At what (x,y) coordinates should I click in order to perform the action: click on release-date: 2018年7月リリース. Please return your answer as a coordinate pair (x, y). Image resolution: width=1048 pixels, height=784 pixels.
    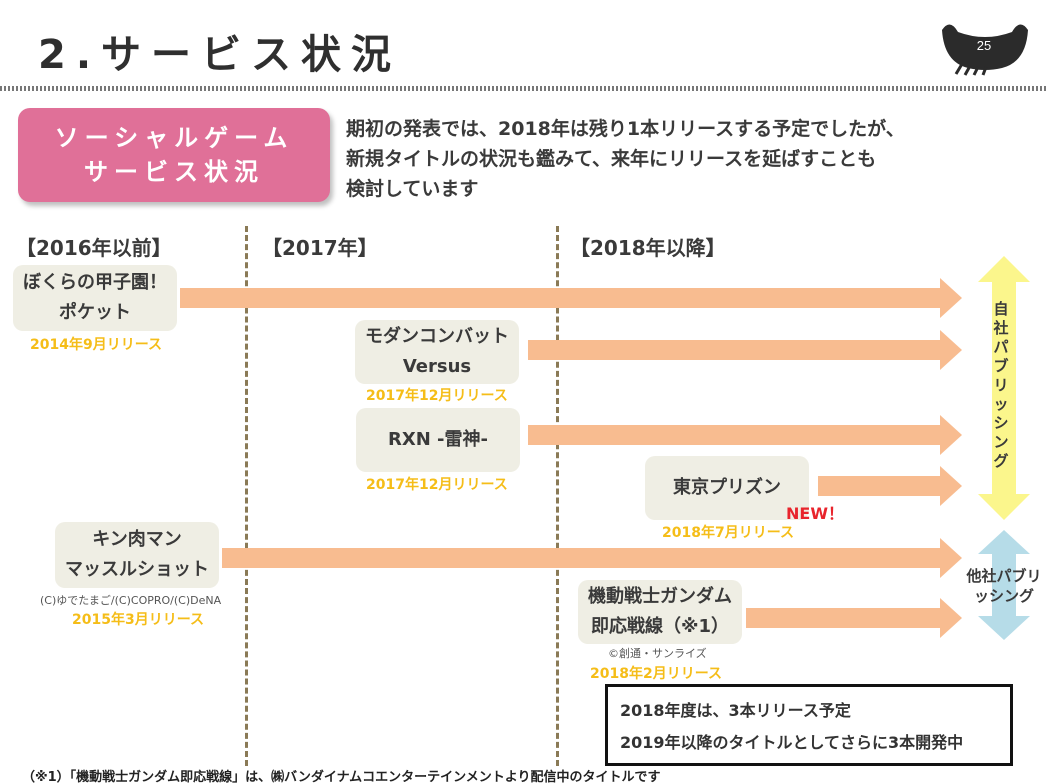
    Looking at the image, I should click on (728, 533).